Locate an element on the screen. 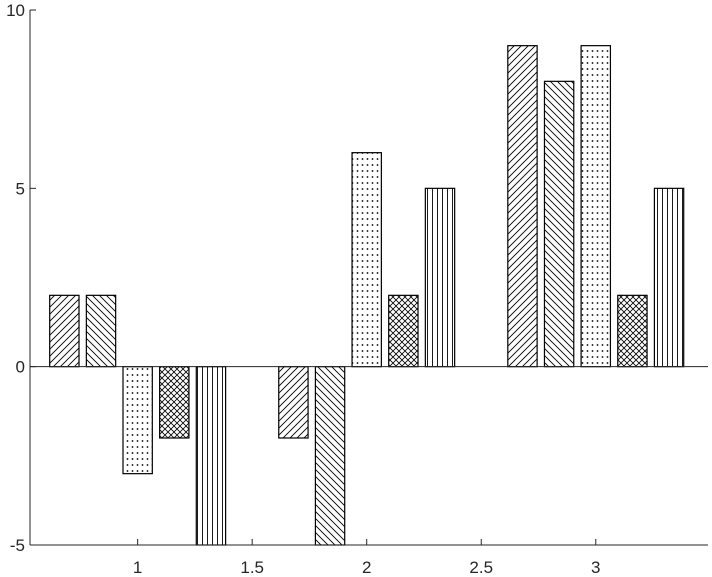 This screenshot has width=712, height=577. y-tick-label: -5 is located at coordinates (17, 545).